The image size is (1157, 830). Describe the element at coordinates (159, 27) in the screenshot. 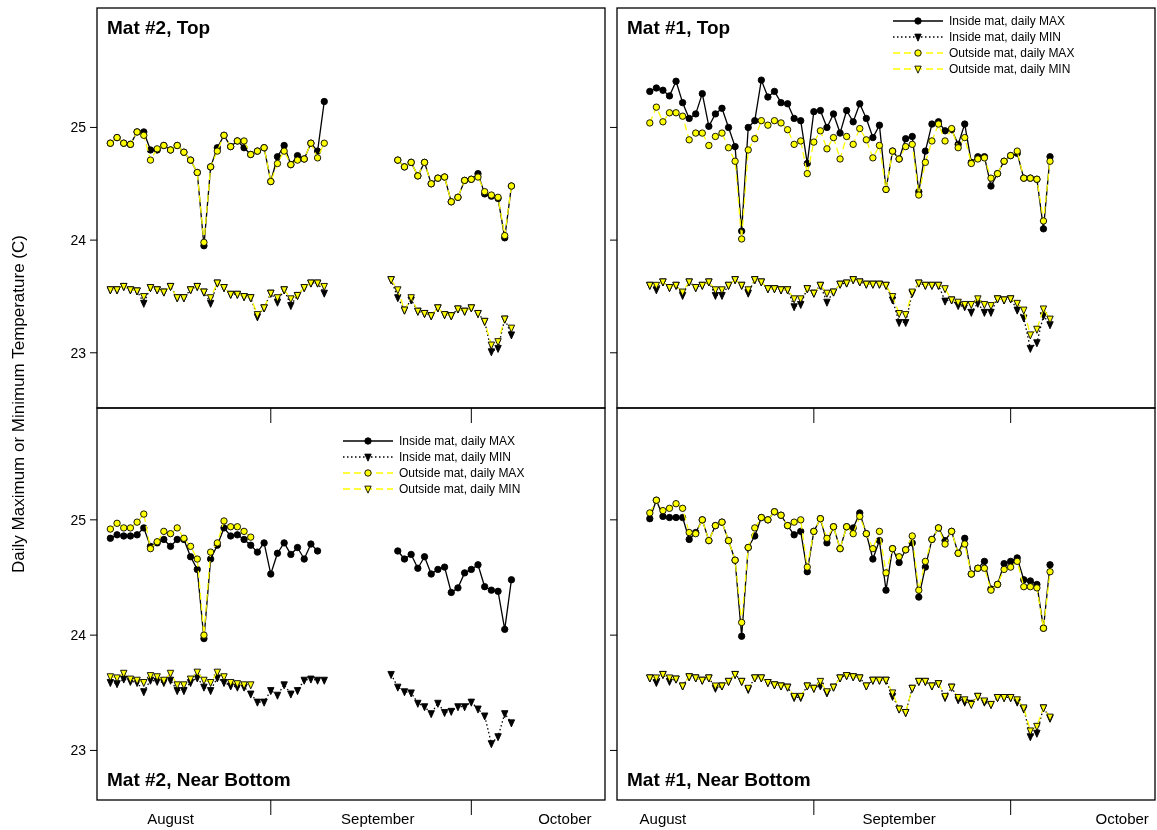

I see `text: Mat #2, Top` at that location.